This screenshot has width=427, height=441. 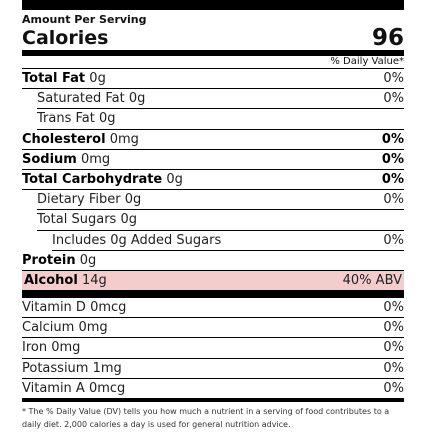 I want to click on nutrient-name: Cholesterol, so click(x=64, y=139).